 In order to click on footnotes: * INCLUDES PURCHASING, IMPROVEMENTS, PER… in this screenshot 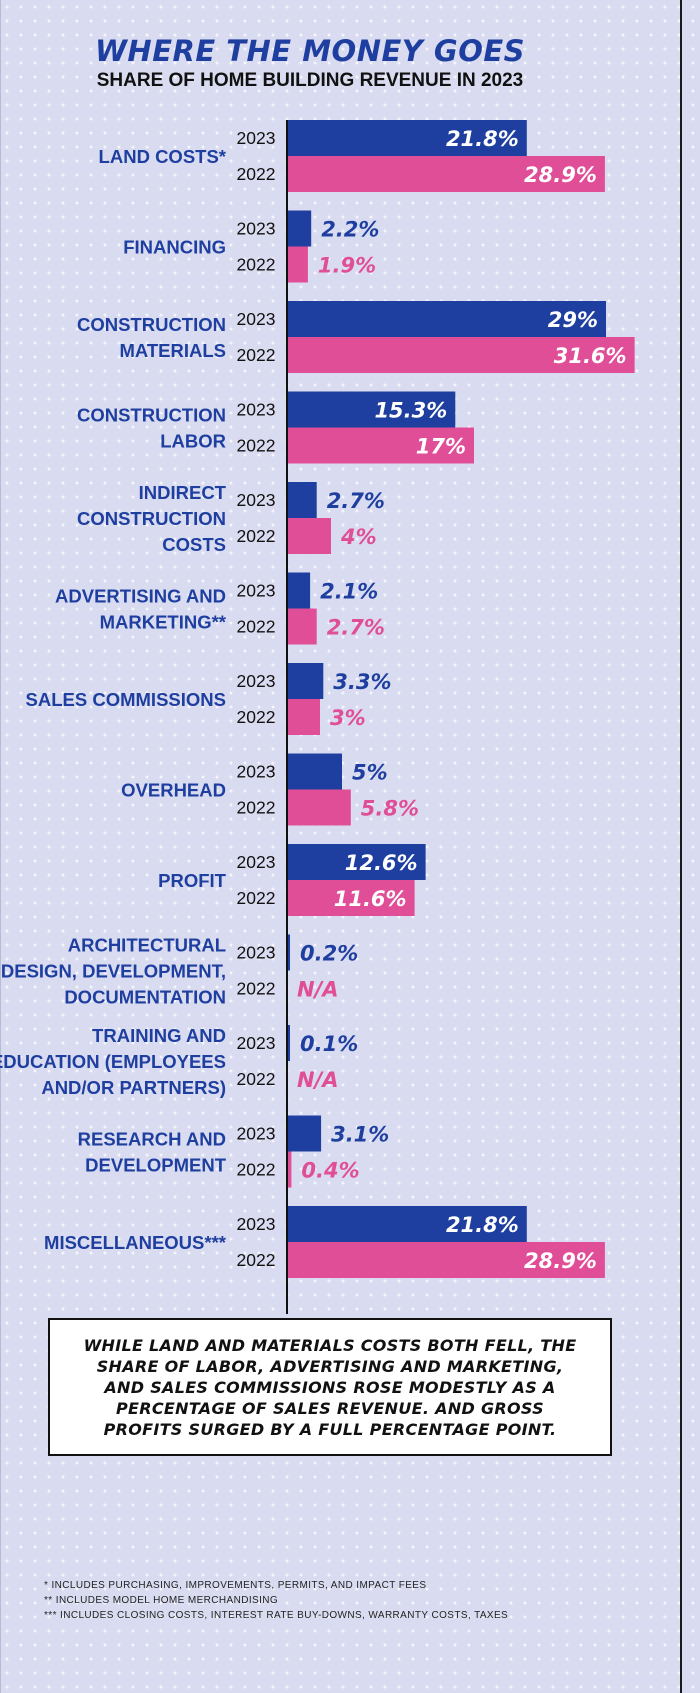, I will do `click(344, 1600)`.